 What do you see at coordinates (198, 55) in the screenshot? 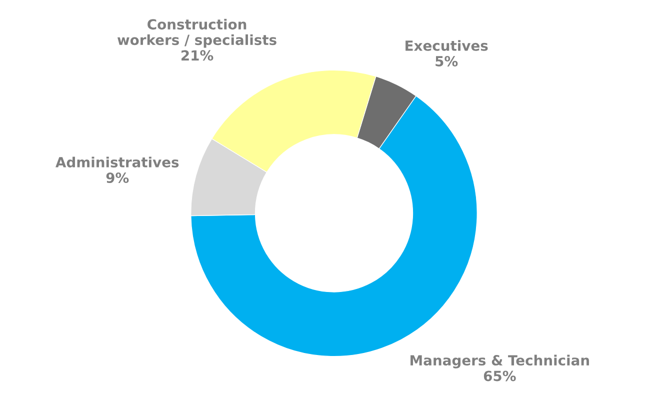
I see `data-label: 21%` at bounding box center [198, 55].